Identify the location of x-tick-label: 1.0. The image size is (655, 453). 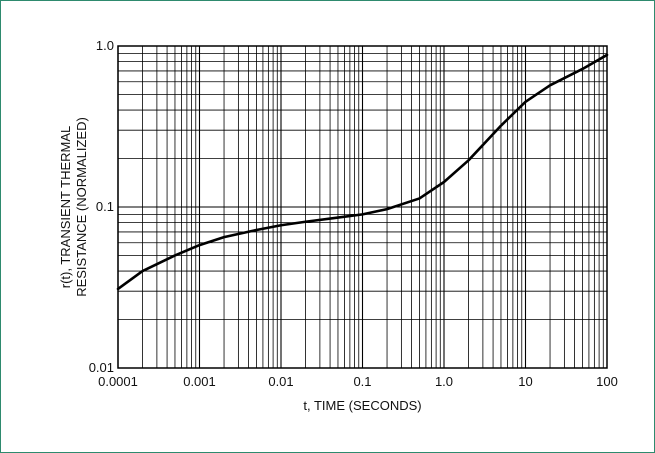
(444, 381).